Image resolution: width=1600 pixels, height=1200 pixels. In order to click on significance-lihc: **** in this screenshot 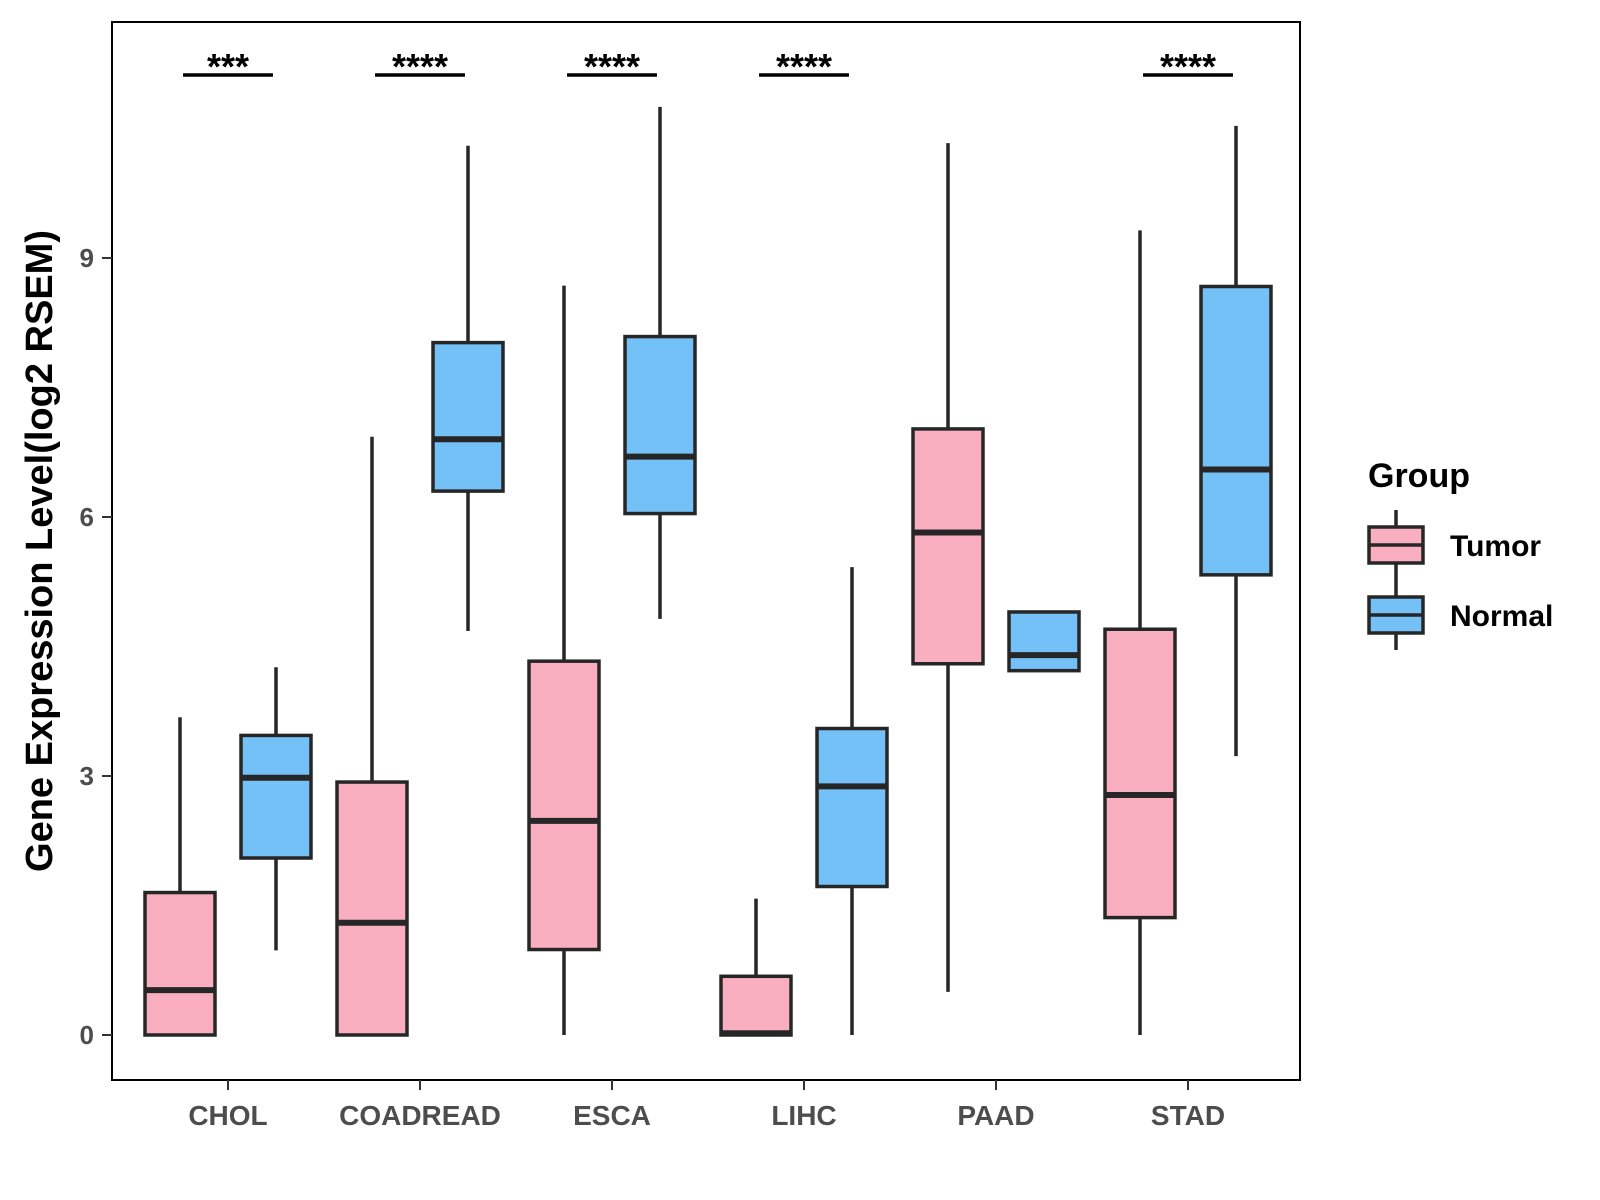, I will do `click(804, 66)`.